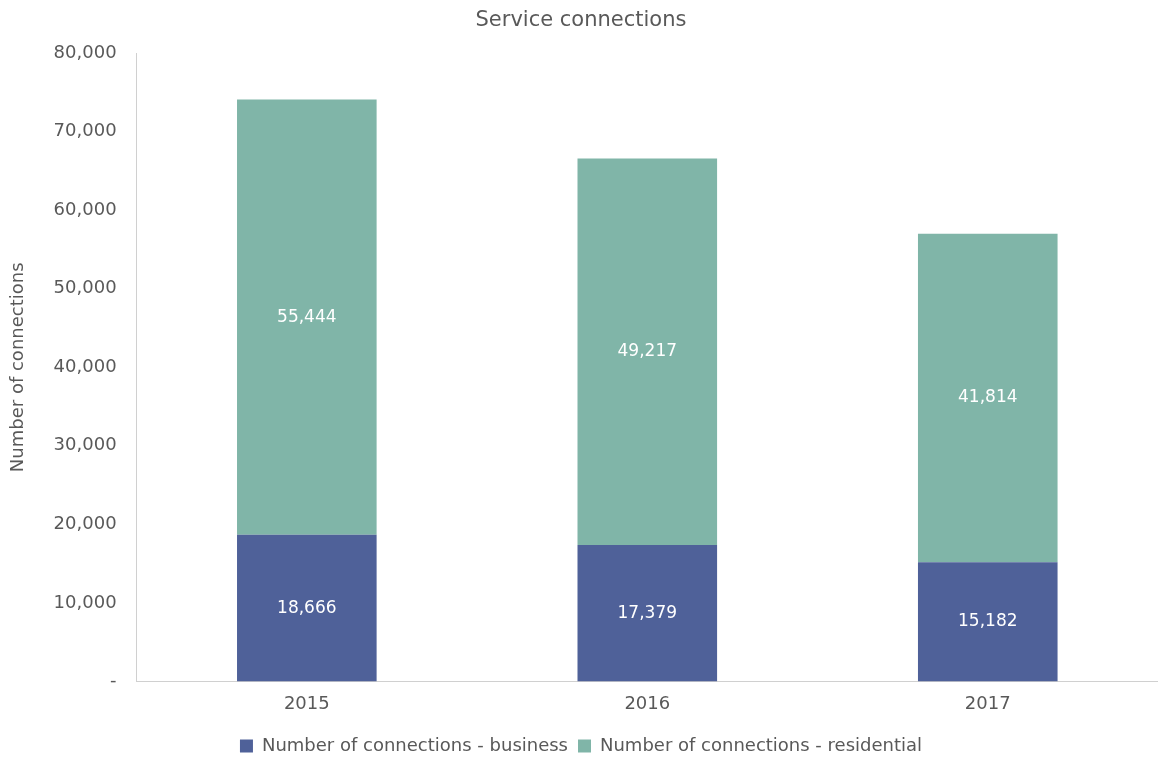  I want to click on x-tick-label: 2017, so click(987, 702).